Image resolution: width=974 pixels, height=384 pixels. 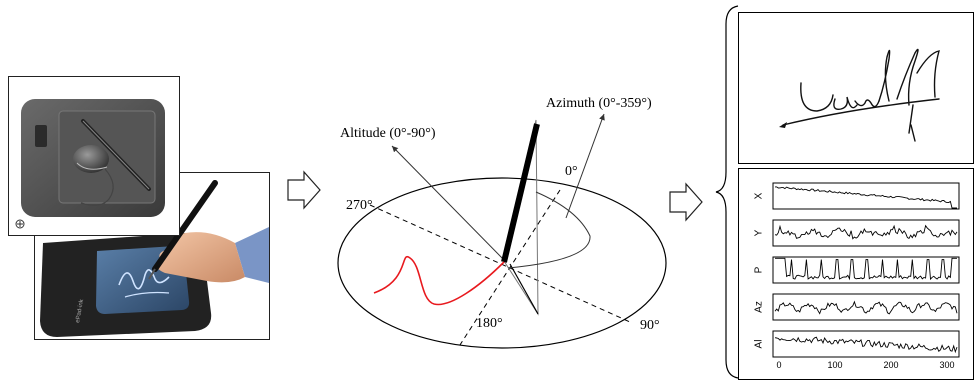 I want to click on deg-270-label: 270°, so click(x=359, y=205).